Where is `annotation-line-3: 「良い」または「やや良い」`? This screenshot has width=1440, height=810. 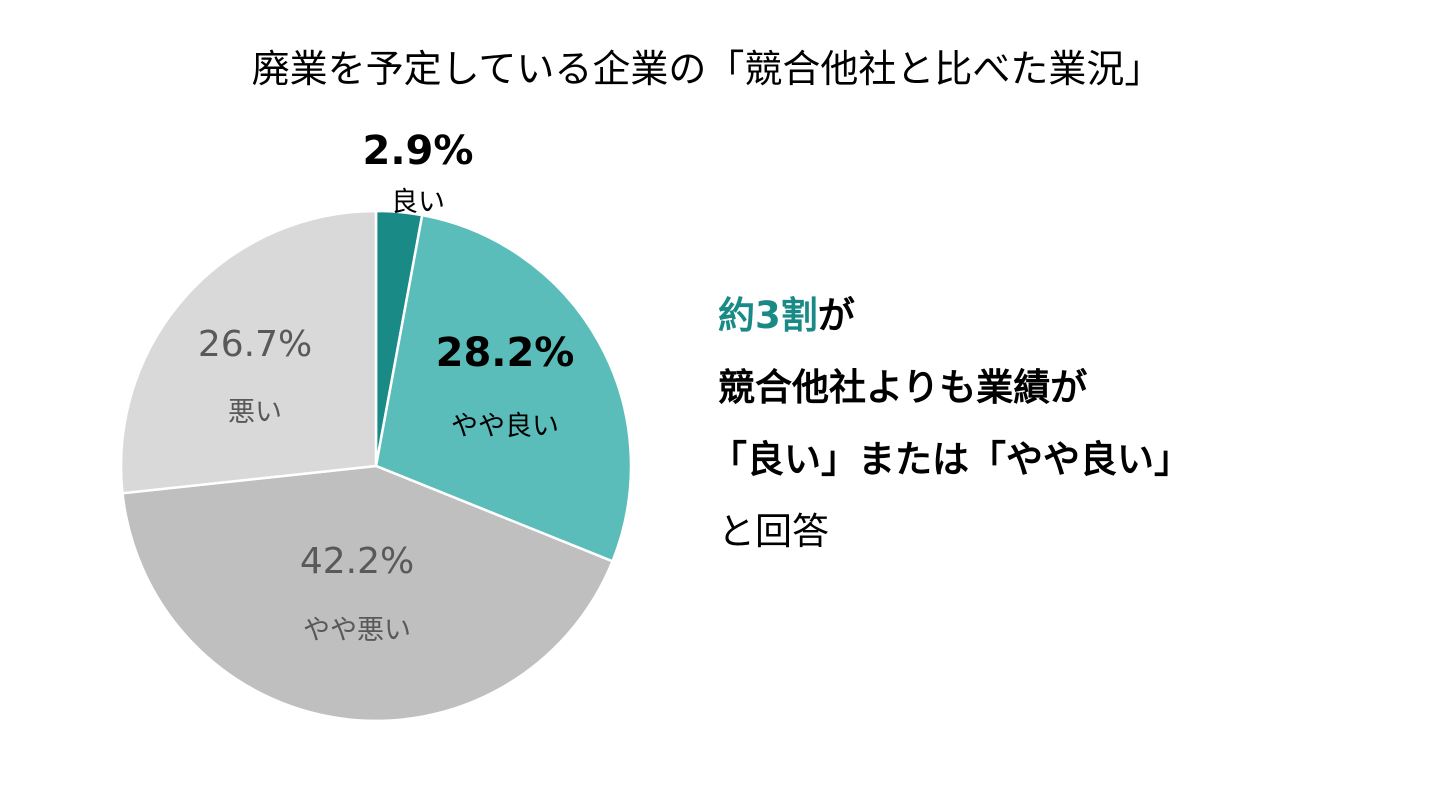
annotation-line-3: 「良い」または「やや良い」 is located at coordinates (950, 459).